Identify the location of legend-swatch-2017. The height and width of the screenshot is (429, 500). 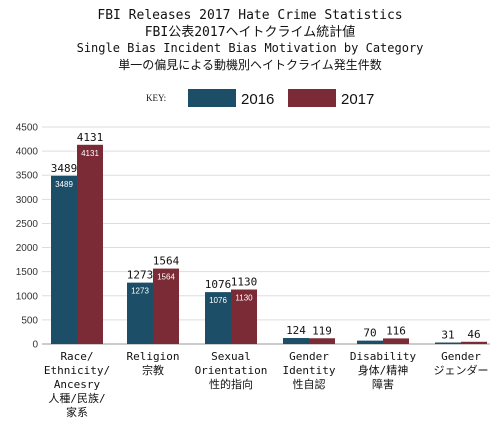
(312, 98).